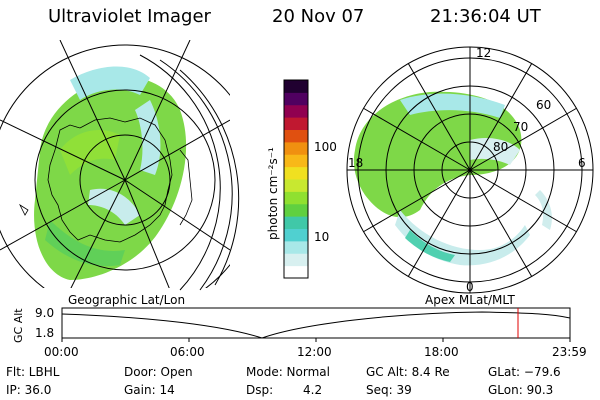 The image size is (600, 400). What do you see at coordinates (187, 352) in the screenshot?
I see `xtick-0600: 06:00` at bounding box center [187, 352].